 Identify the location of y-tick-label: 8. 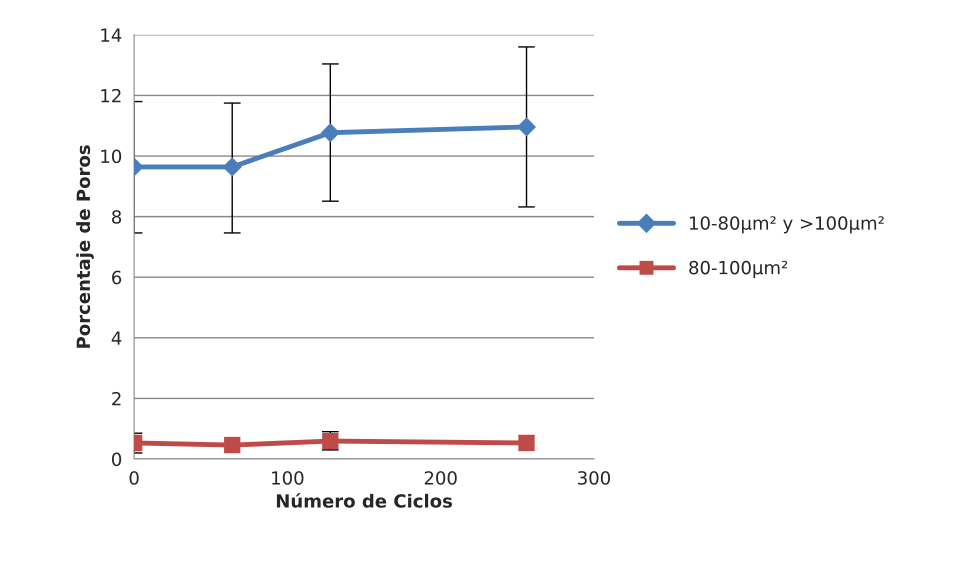
(117, 217).